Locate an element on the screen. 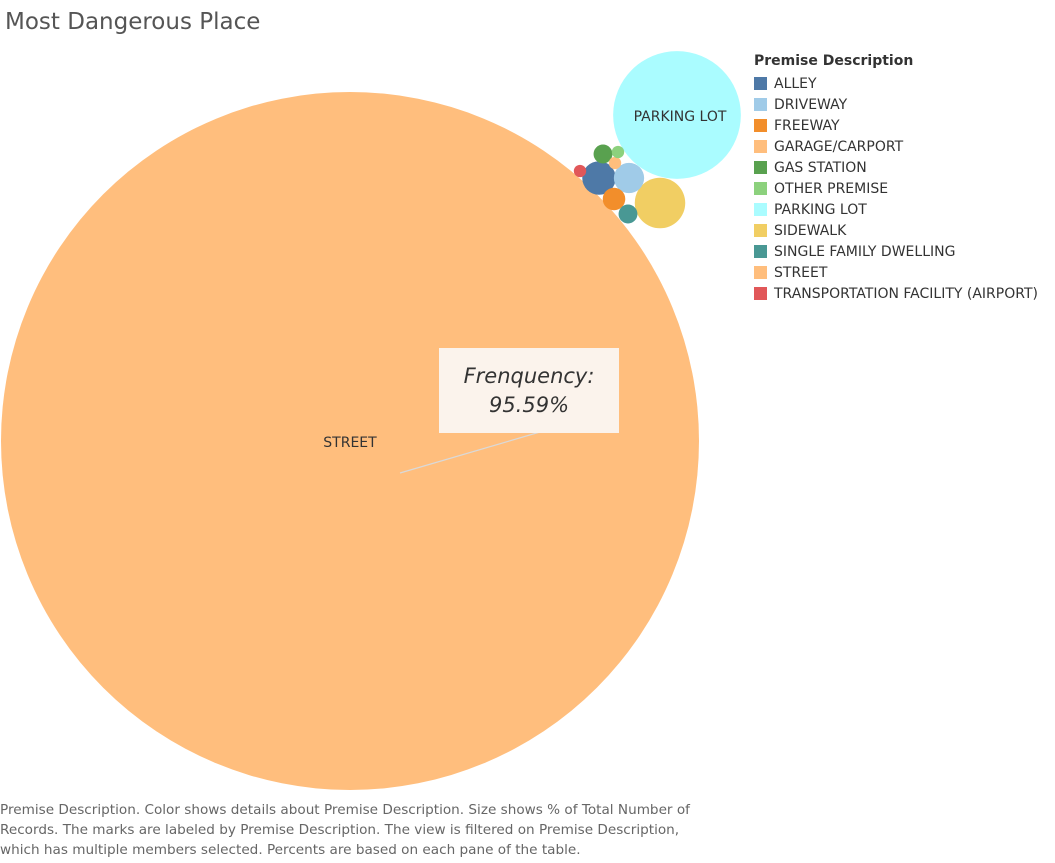  legend-label: OTHER PREMISE is located at coordinates (831, 188).